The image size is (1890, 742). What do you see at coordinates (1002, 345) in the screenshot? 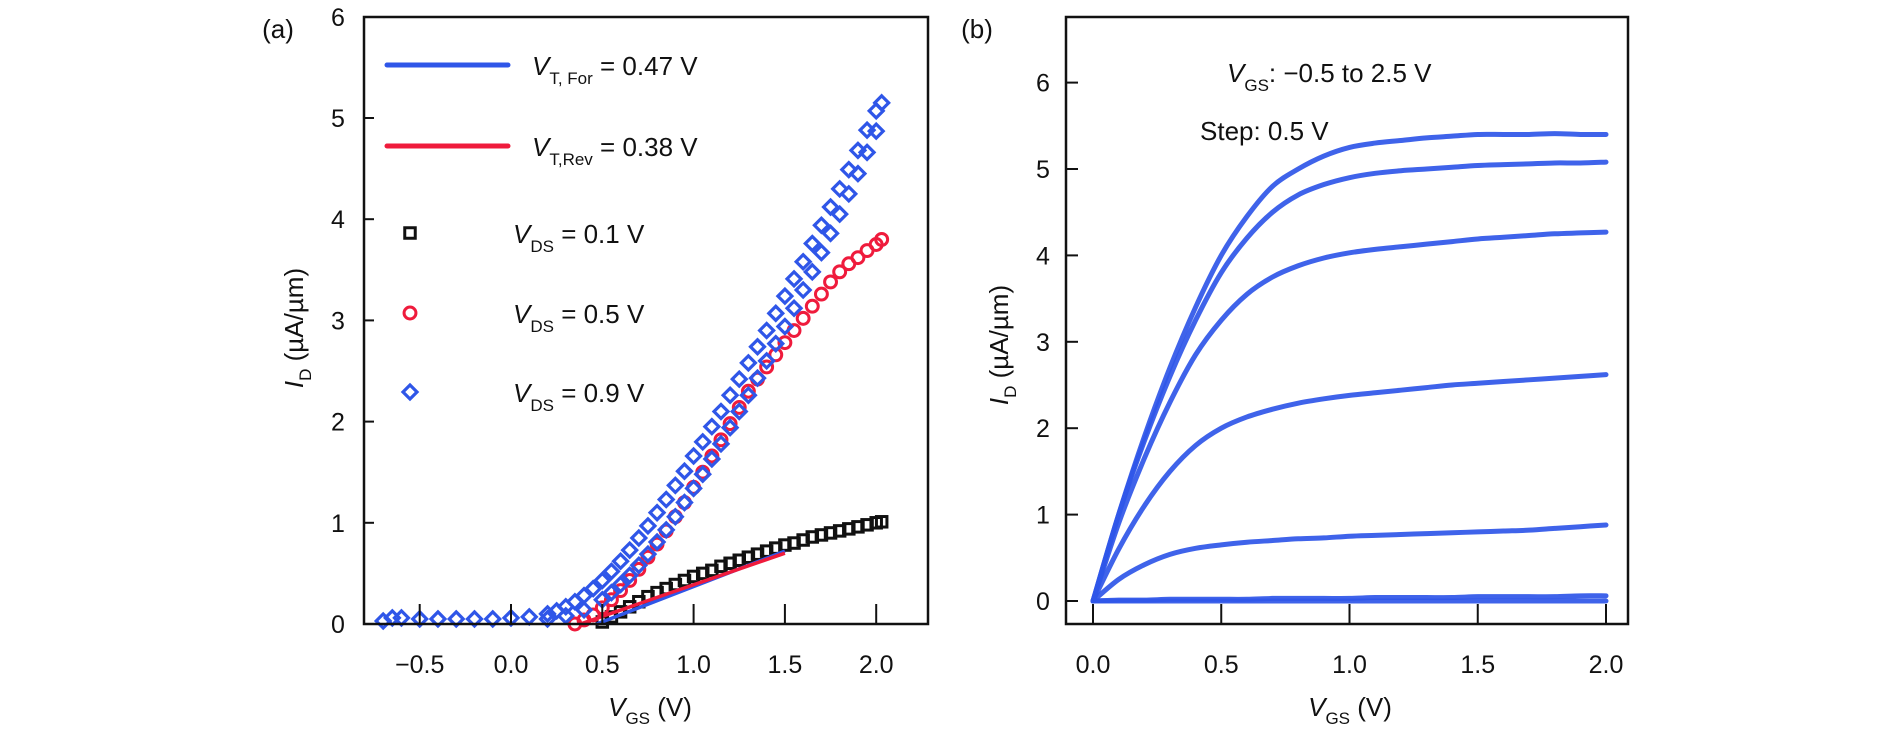
I see `y-axis-title-b: ID (µA/µm)` at bounding box center [1002, 345].